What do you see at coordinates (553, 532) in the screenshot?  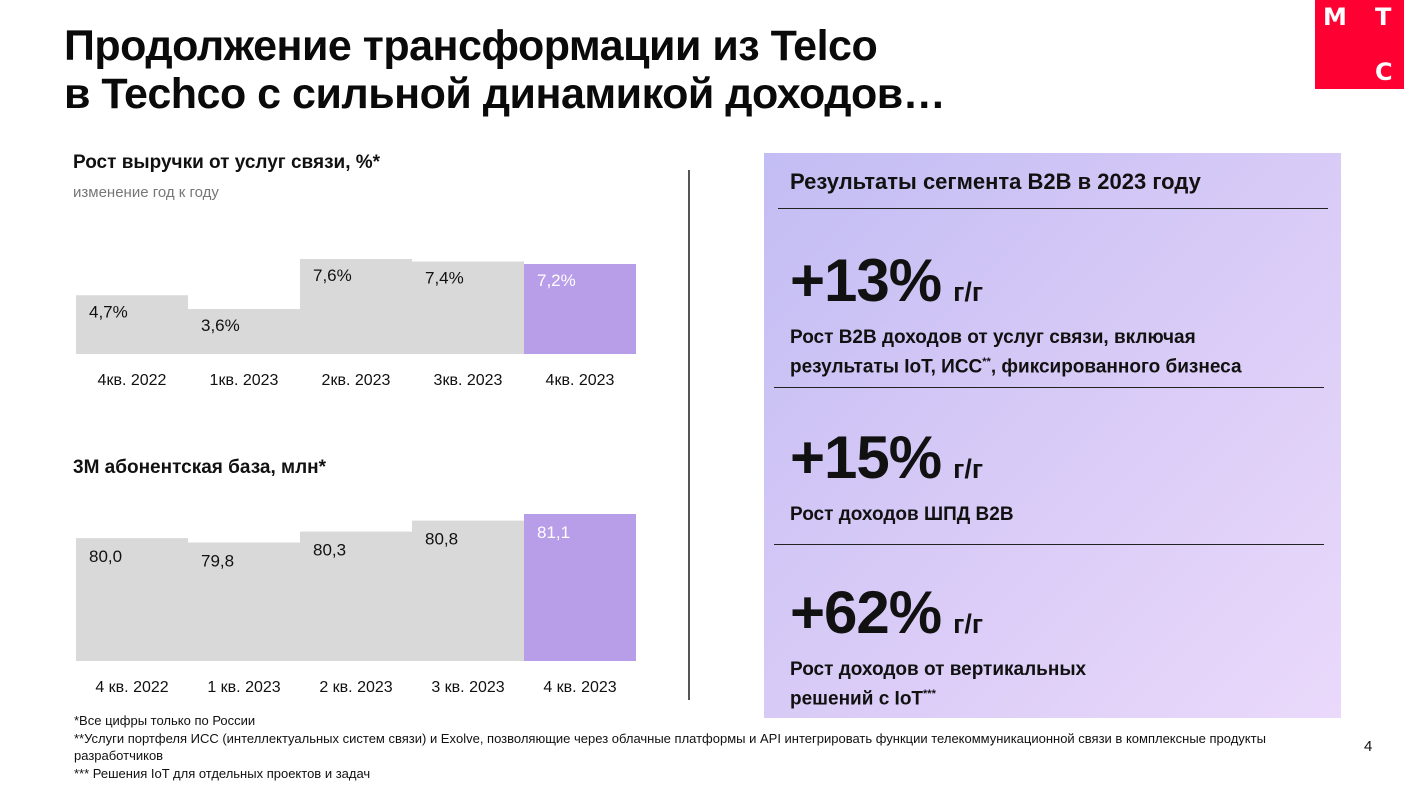 I see `bar-value-label: 81,1` at bounding box center [553, 532].